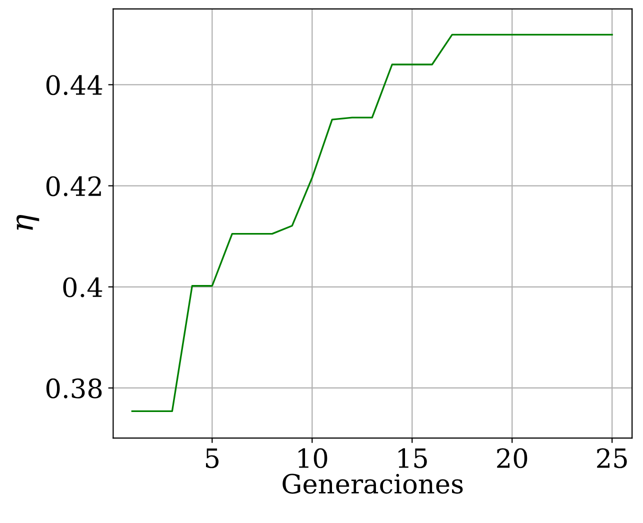  Describe the element at coordinates (512, 458) in the screenshot. I see `x-tick-label: 20` at that location.